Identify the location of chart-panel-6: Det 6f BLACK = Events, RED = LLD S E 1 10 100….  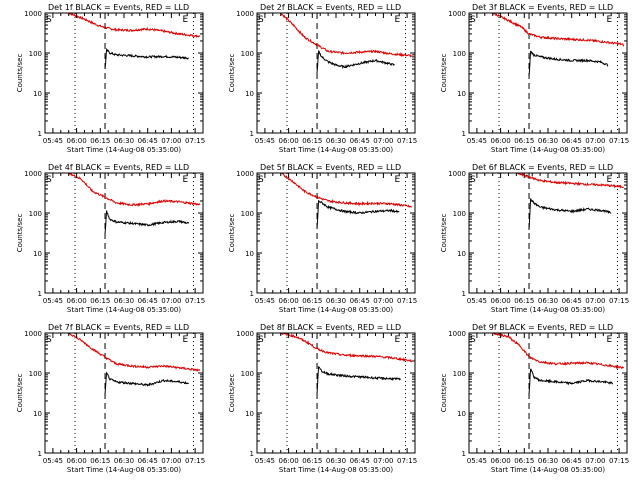
(534, 238).